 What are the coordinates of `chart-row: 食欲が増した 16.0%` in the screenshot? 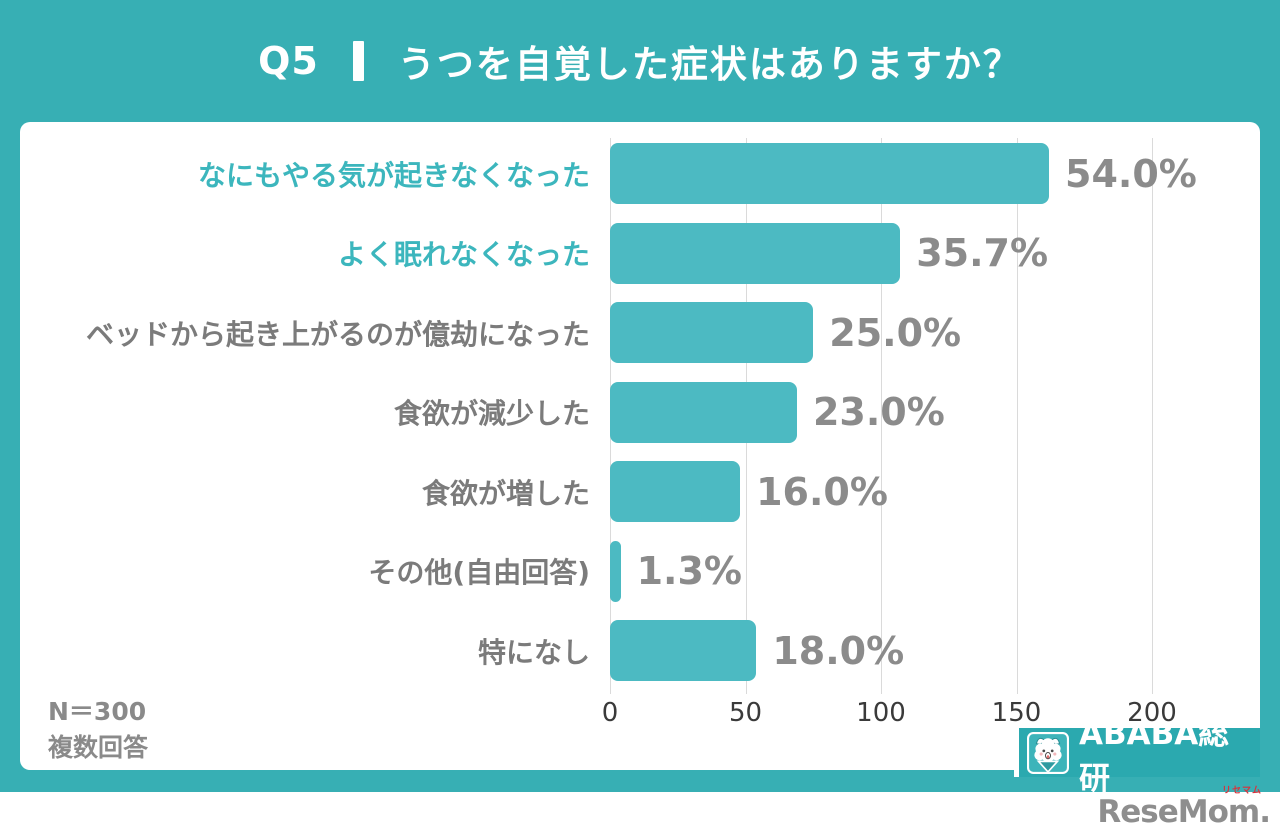 It's located at (640, 491).